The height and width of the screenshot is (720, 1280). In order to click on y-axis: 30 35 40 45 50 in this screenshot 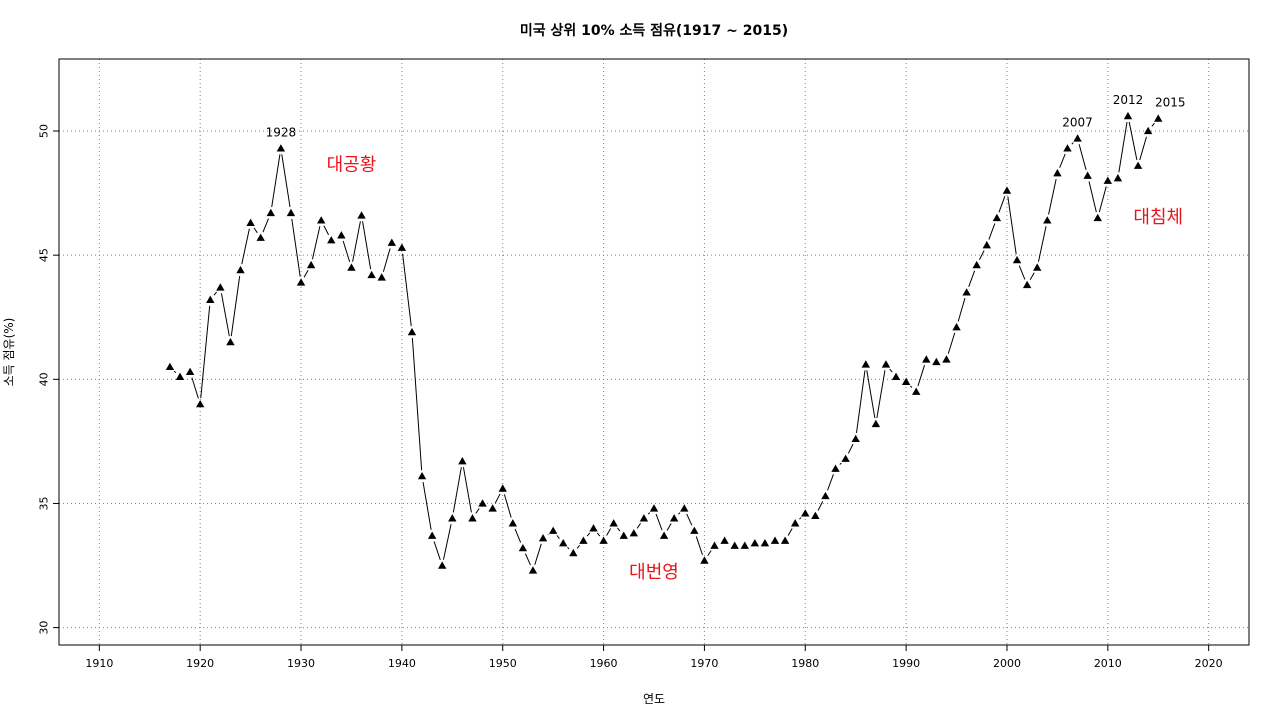, I will do `click(48, 379)`.